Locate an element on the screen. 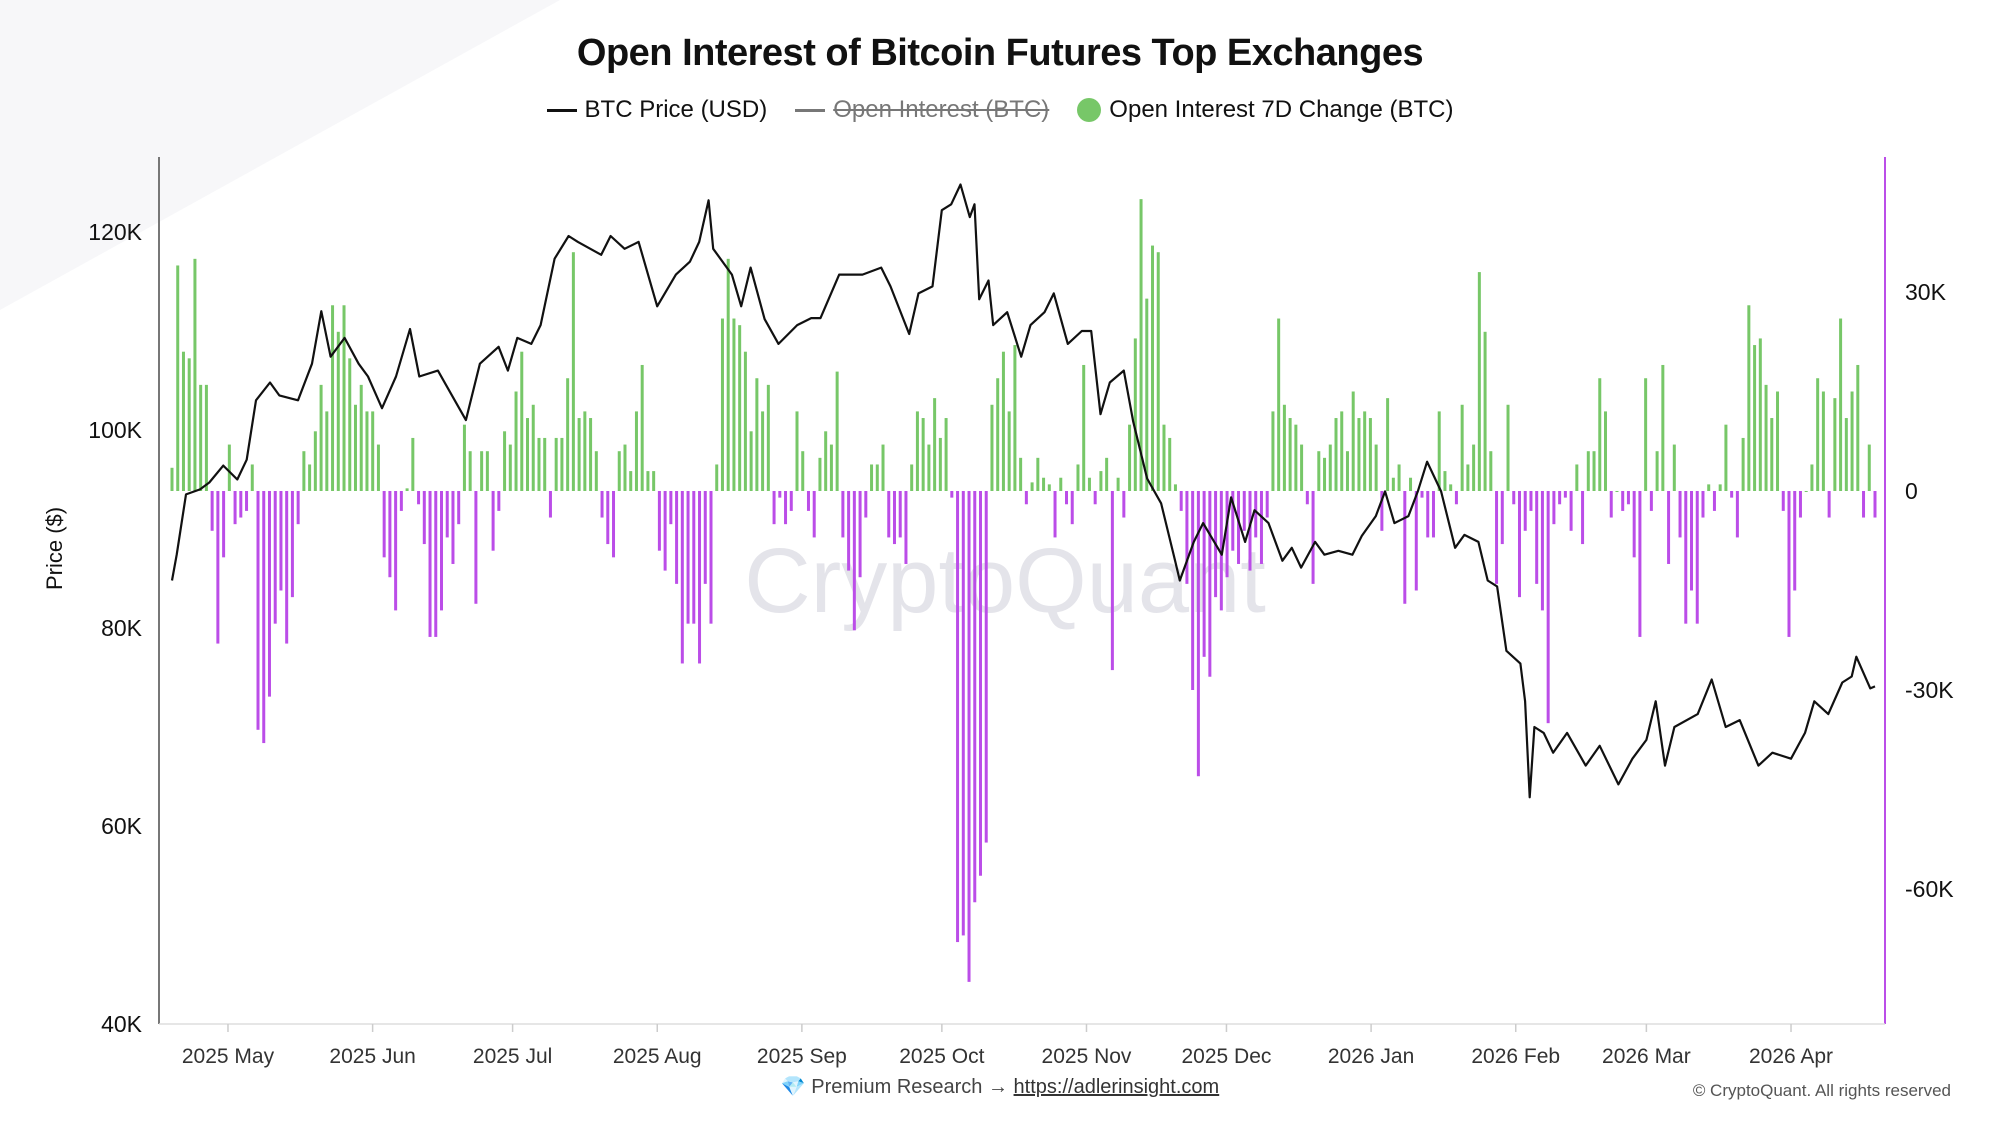 This screenshot has width=2000, height=1125. x-tick-label: 2026 Apr is located at coordinates (1791, 1056).